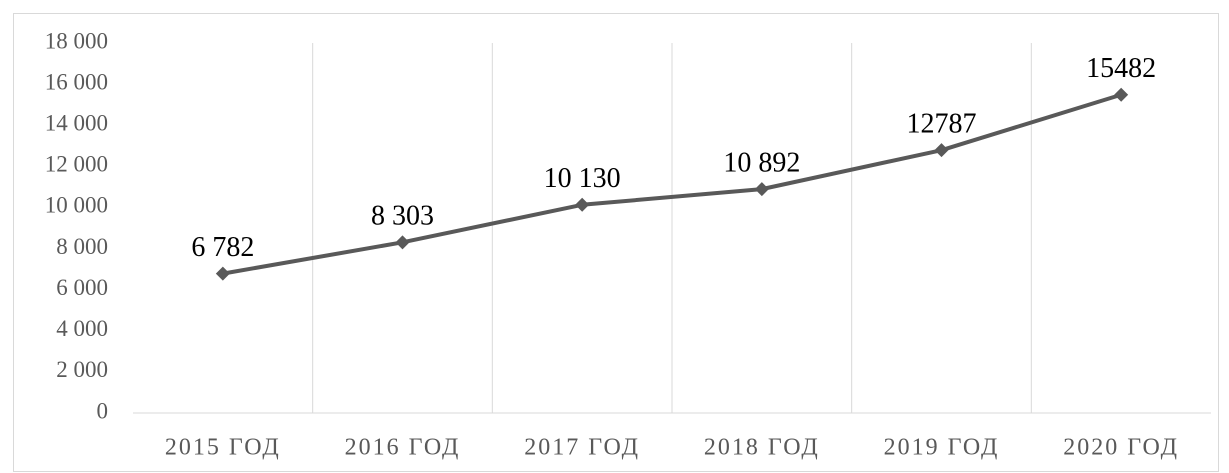  What do you see at coordinates (76, 40) in the screenshot?
I see `y-tick-label: 18 000` at bounding box center [76, 40].